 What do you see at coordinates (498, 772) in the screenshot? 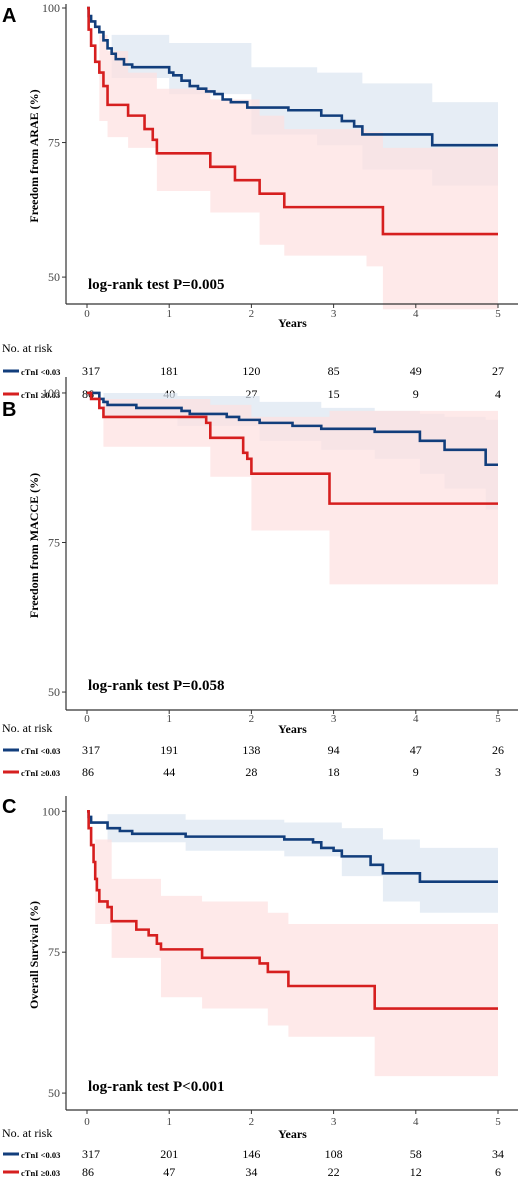
I see `risk-count: 3` at bounding box center [498, 772].